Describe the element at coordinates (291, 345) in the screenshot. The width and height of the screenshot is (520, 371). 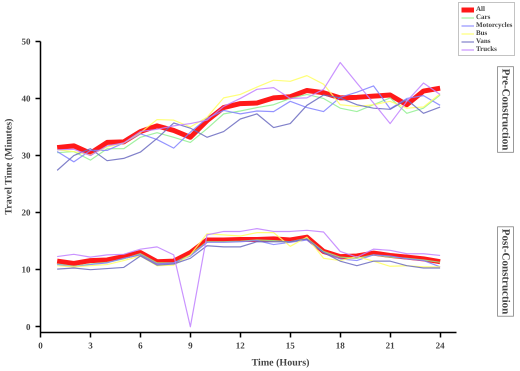
I see `x-tick-label: 15` at that location.